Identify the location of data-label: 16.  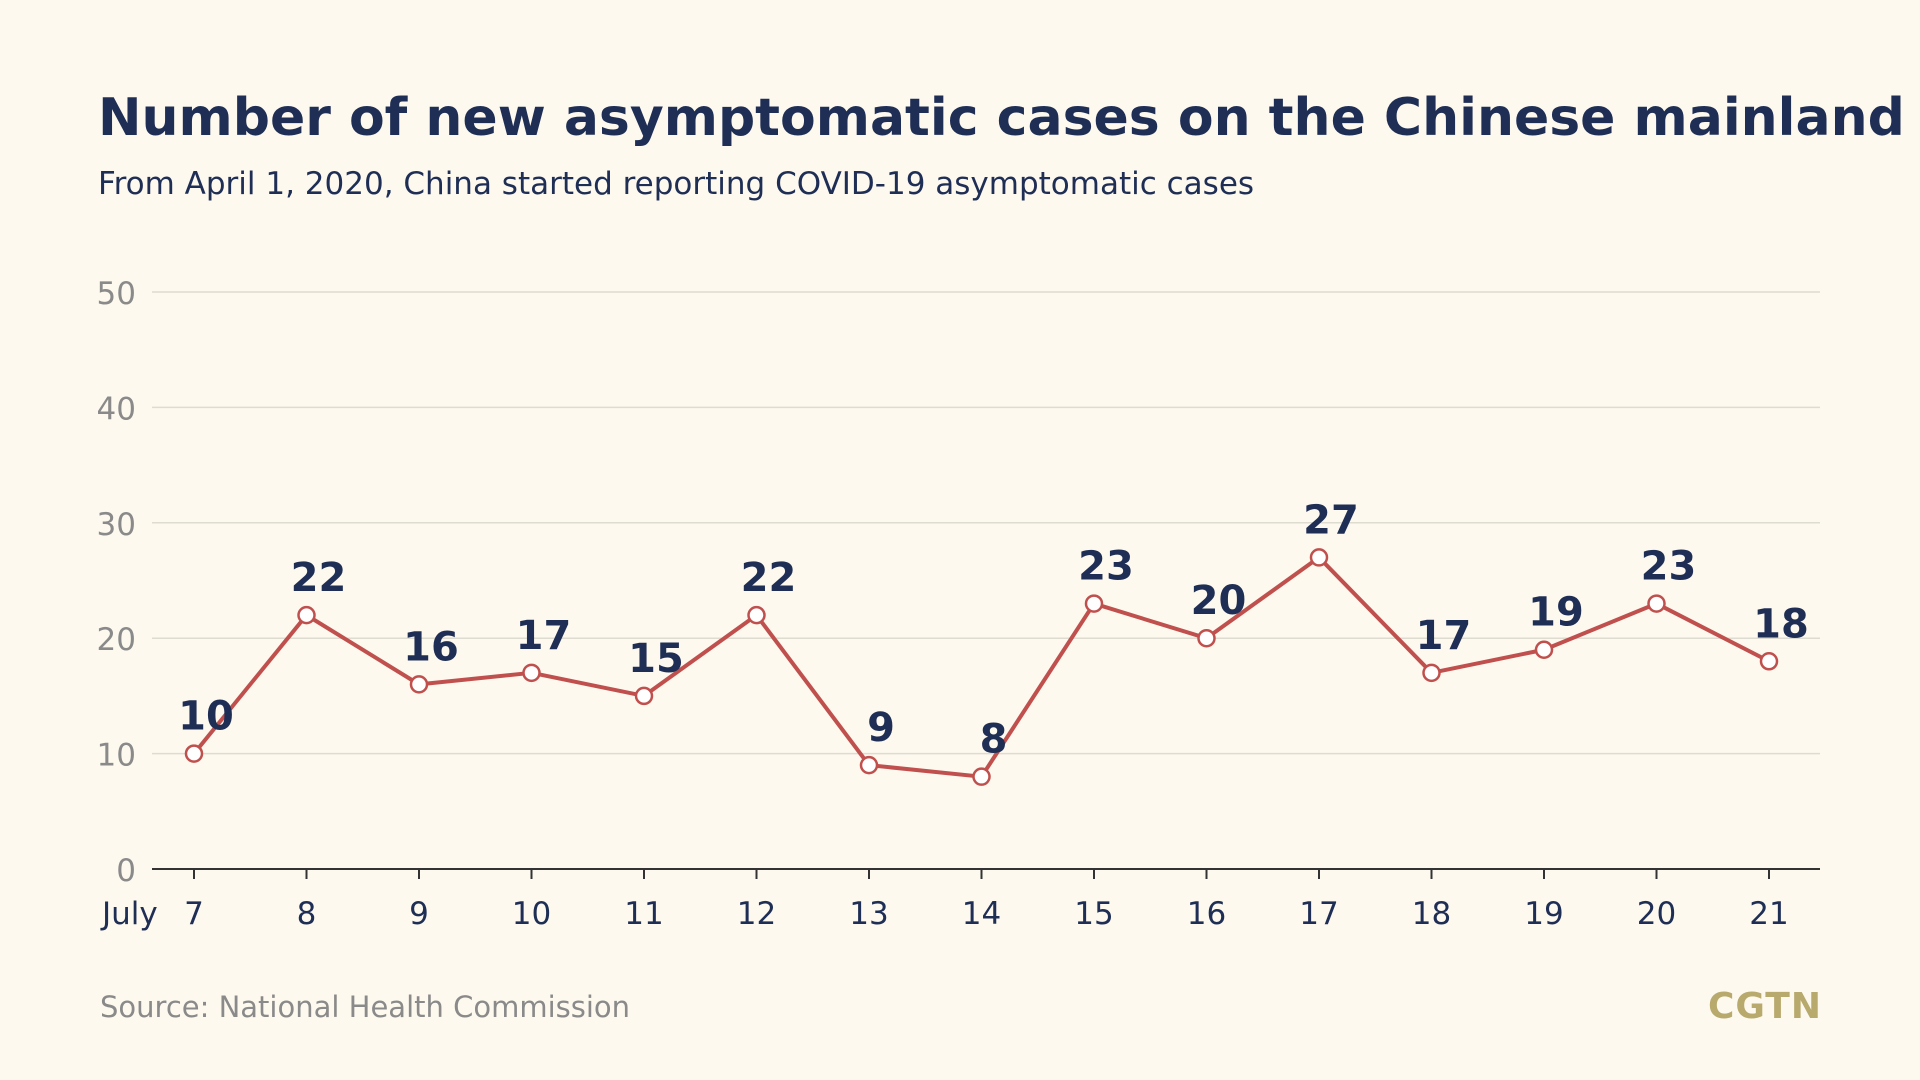
(431, 647).